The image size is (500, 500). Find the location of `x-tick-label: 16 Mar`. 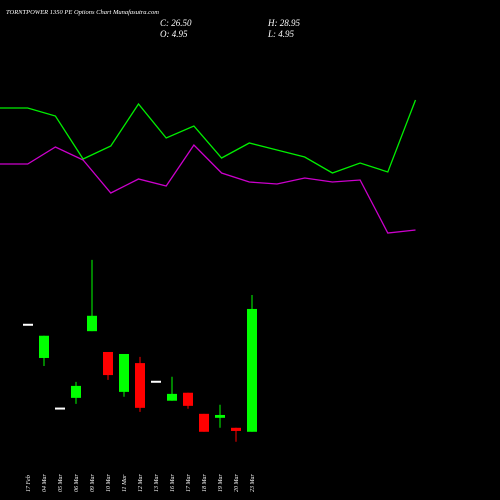

x-tick-label: 16 Mar is located at coordinates (173, 483).